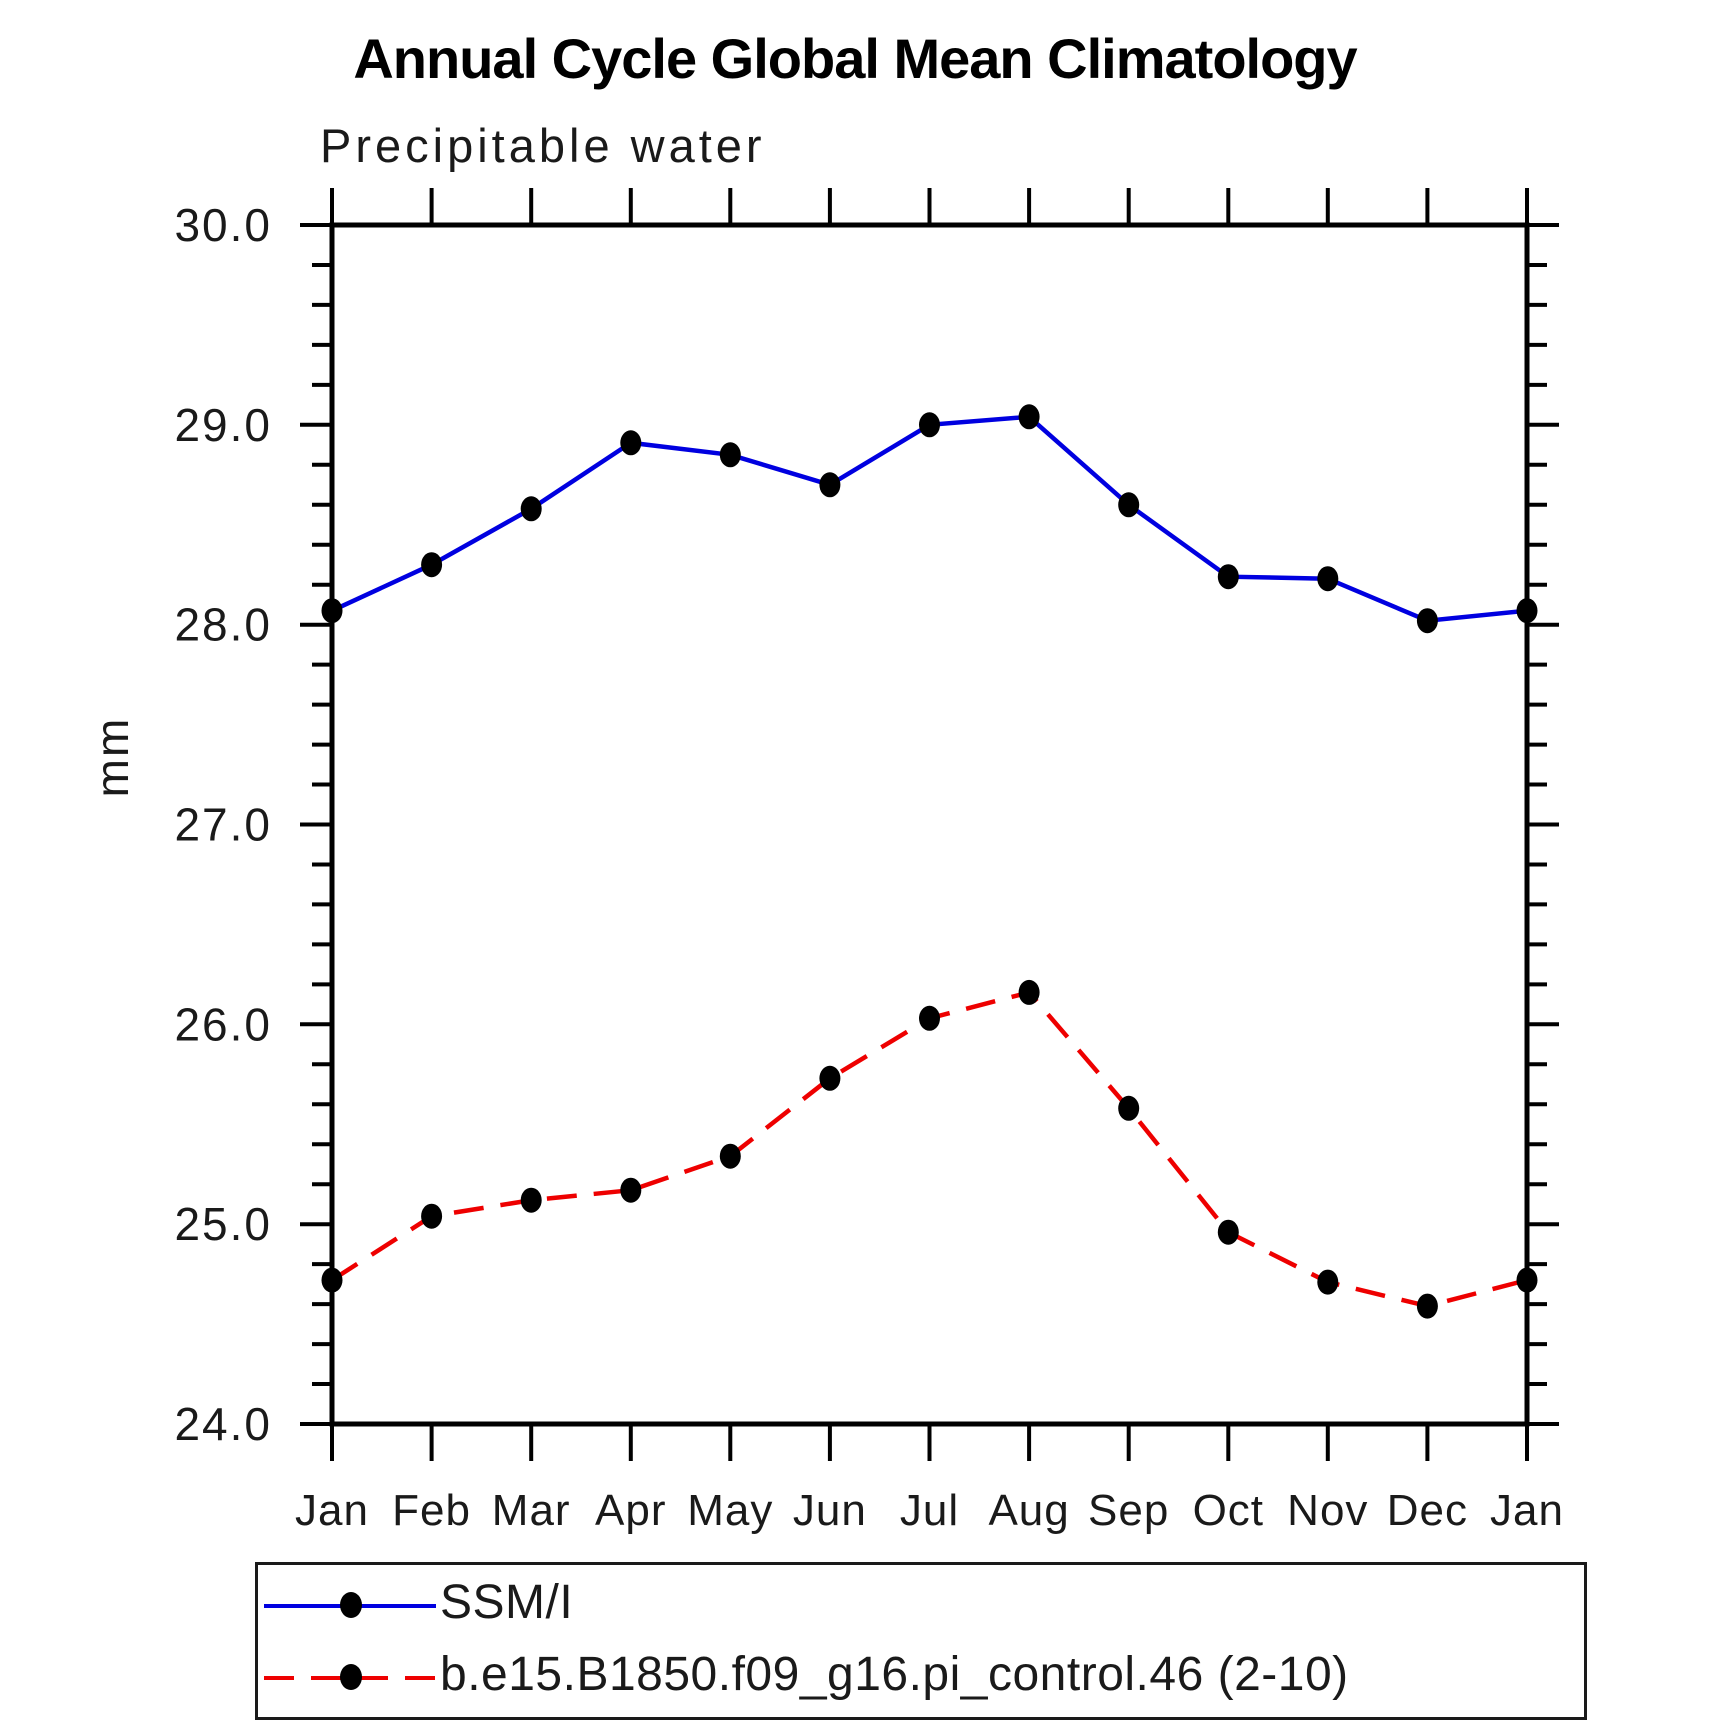  Describe the element at coordinates (543, 145) in the screenshot. I see `chart-subtitle: Precipitable water` at that location.